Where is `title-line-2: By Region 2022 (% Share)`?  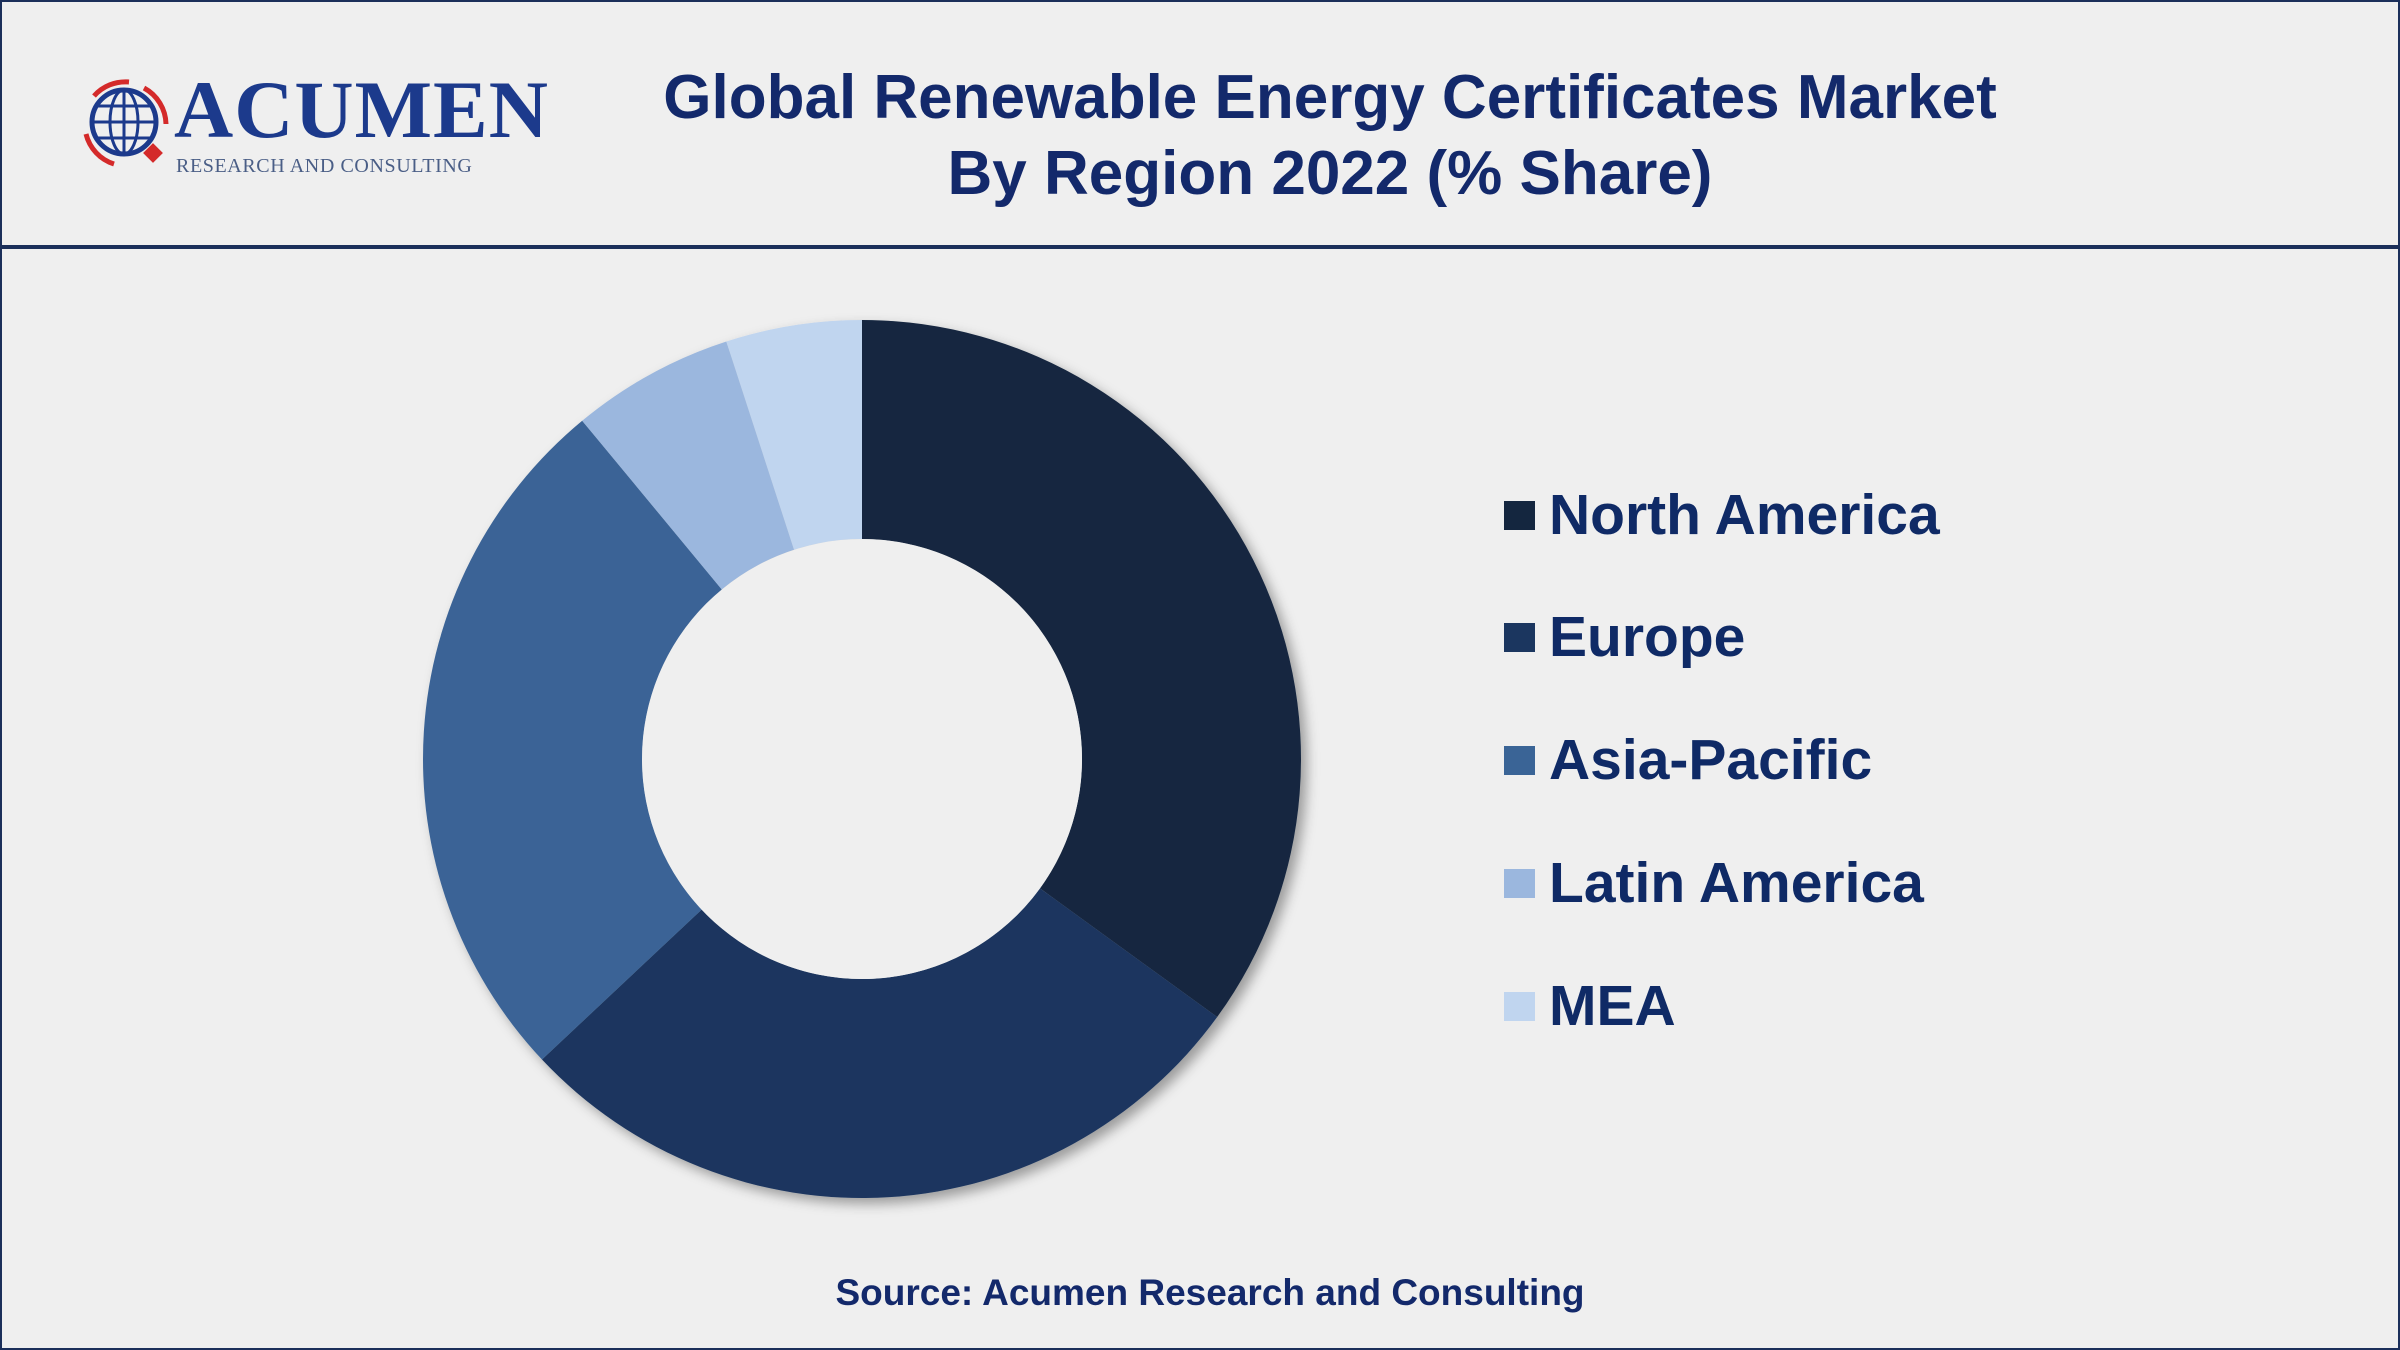
title-line-2: By Region 2022 (% Share) is located at coordinates (1330, 173).